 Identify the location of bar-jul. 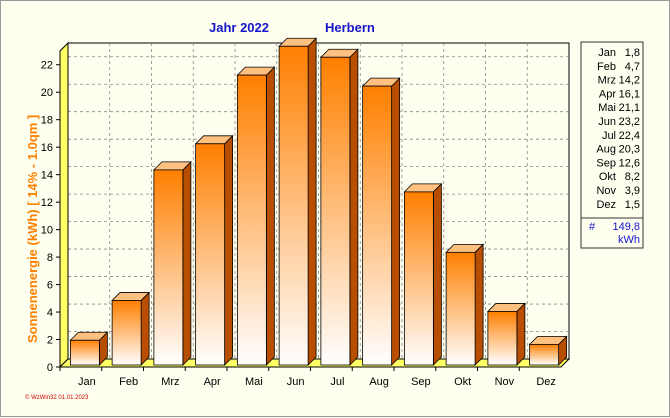
(339, 207).